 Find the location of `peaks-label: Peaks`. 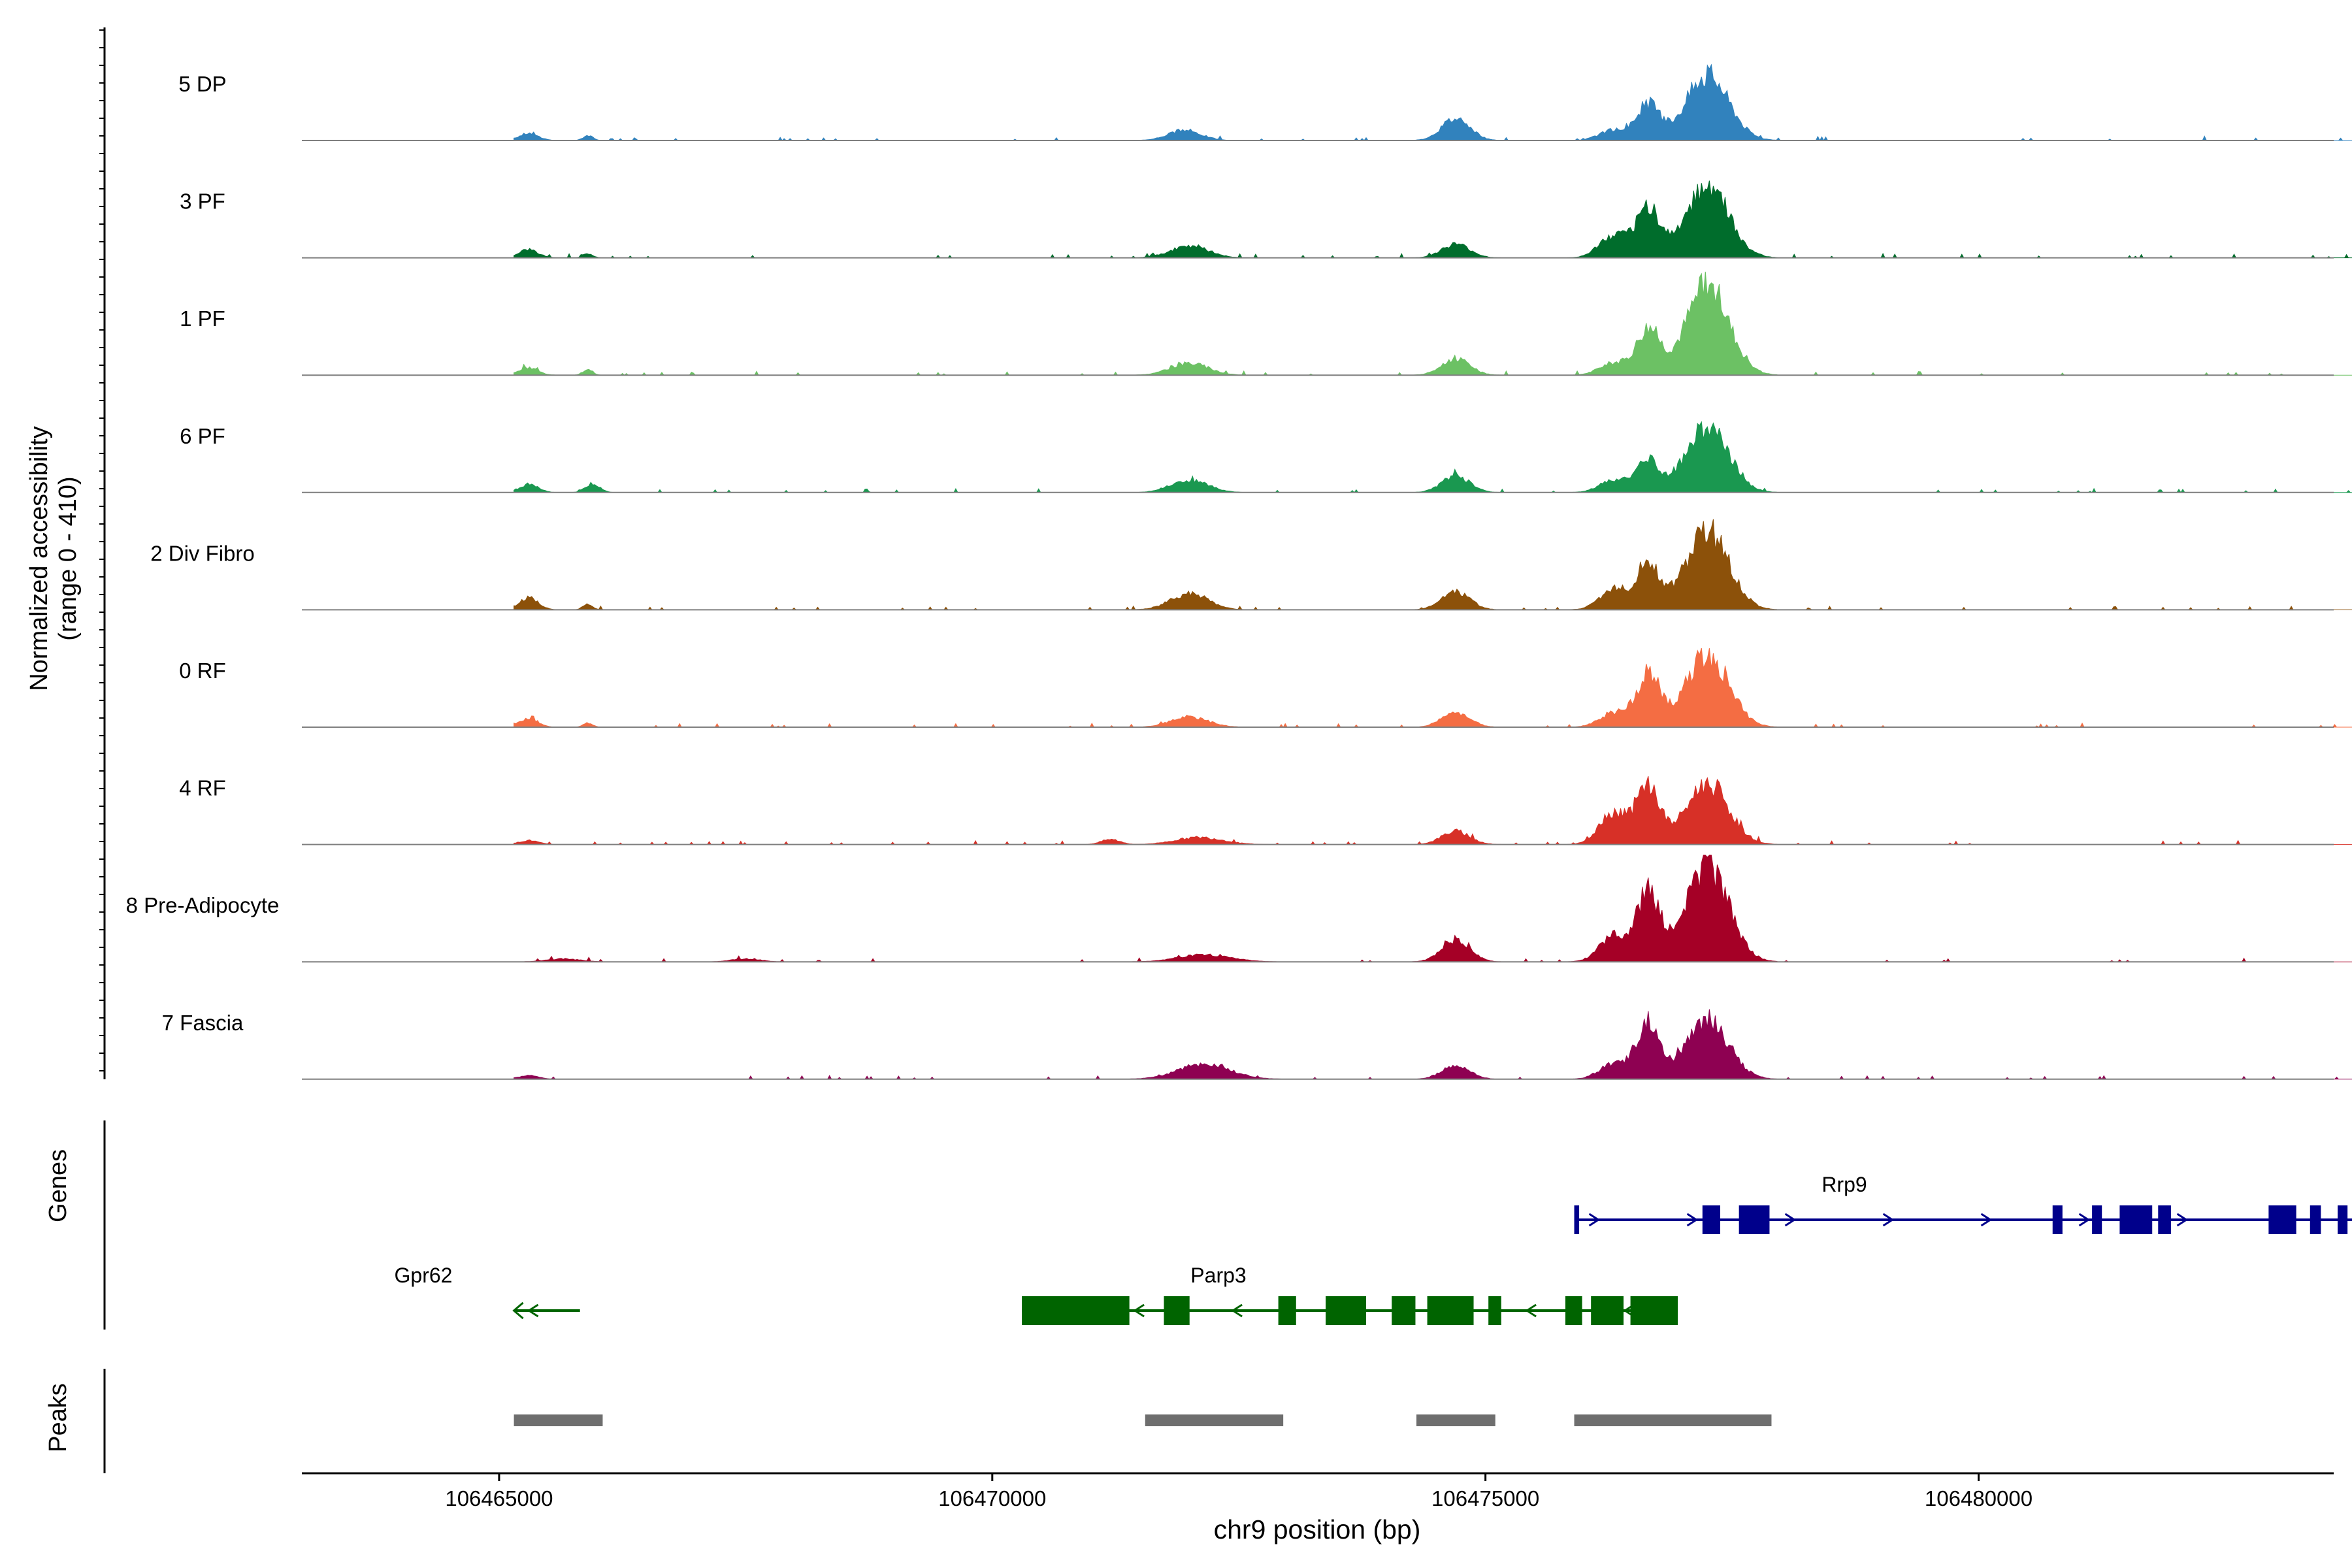

peaks-label: Peaks is located at coordinates (58, 1417).